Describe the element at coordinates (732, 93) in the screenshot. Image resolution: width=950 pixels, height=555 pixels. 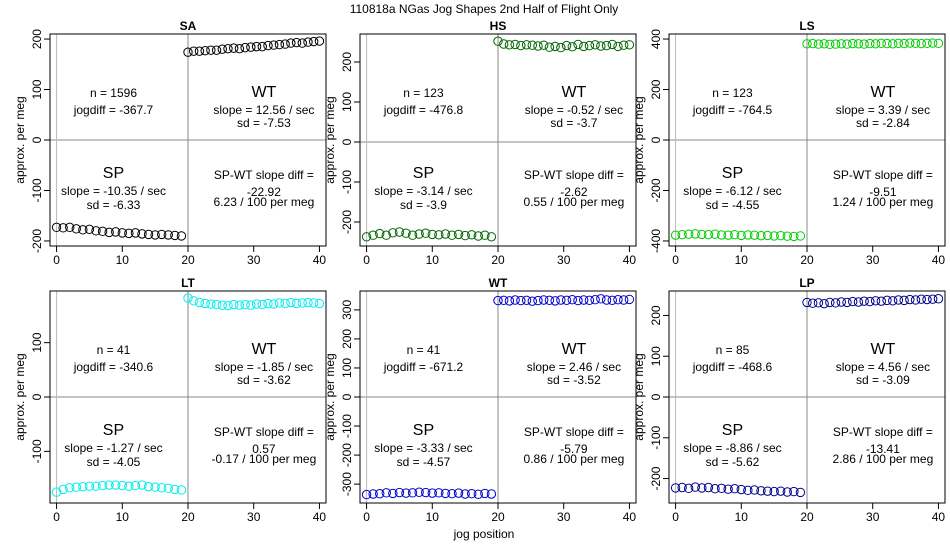
I see `n-label: n = 123` at that location.